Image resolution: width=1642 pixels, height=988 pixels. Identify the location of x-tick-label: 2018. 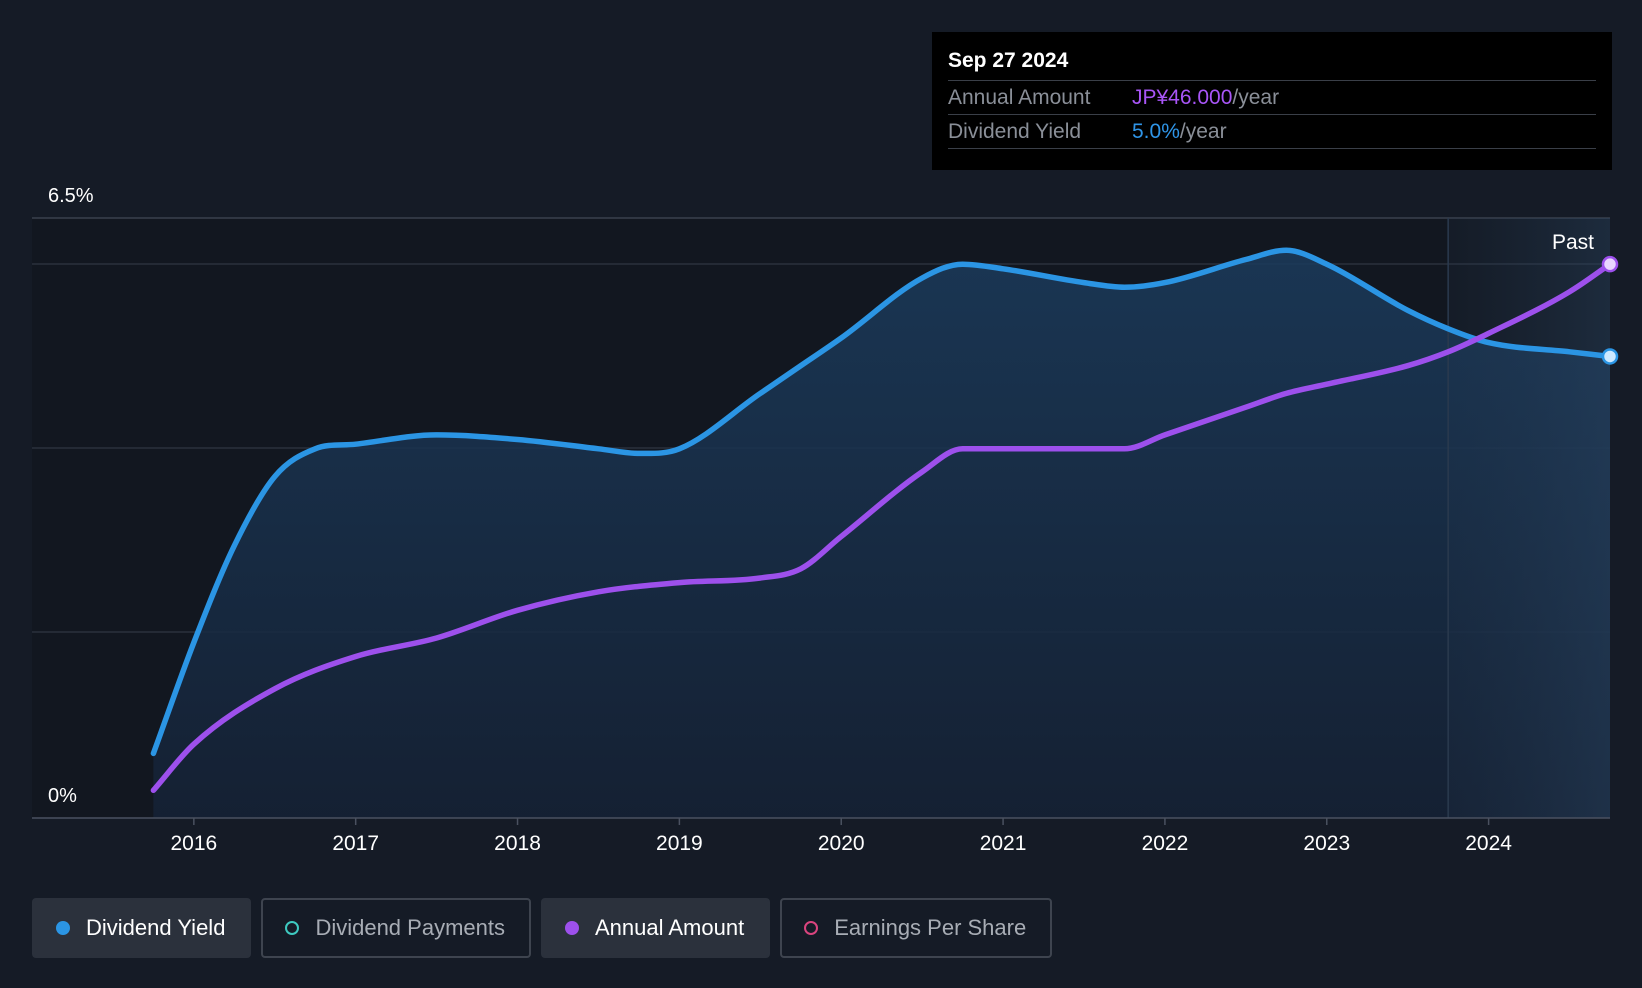
(517, 843).